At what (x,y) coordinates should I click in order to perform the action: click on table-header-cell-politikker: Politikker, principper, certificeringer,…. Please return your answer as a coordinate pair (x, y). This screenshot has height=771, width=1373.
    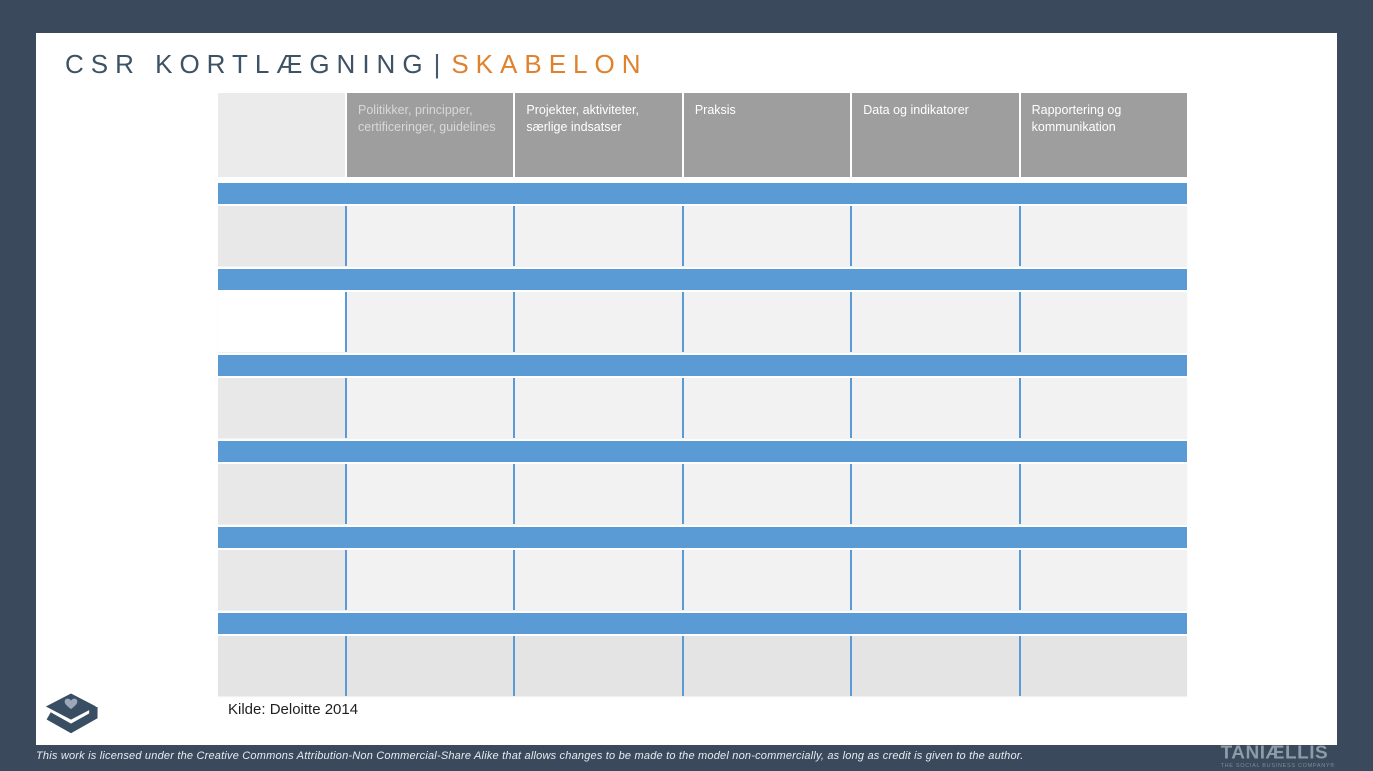
    Looking at the image, I should click on (429, 135).